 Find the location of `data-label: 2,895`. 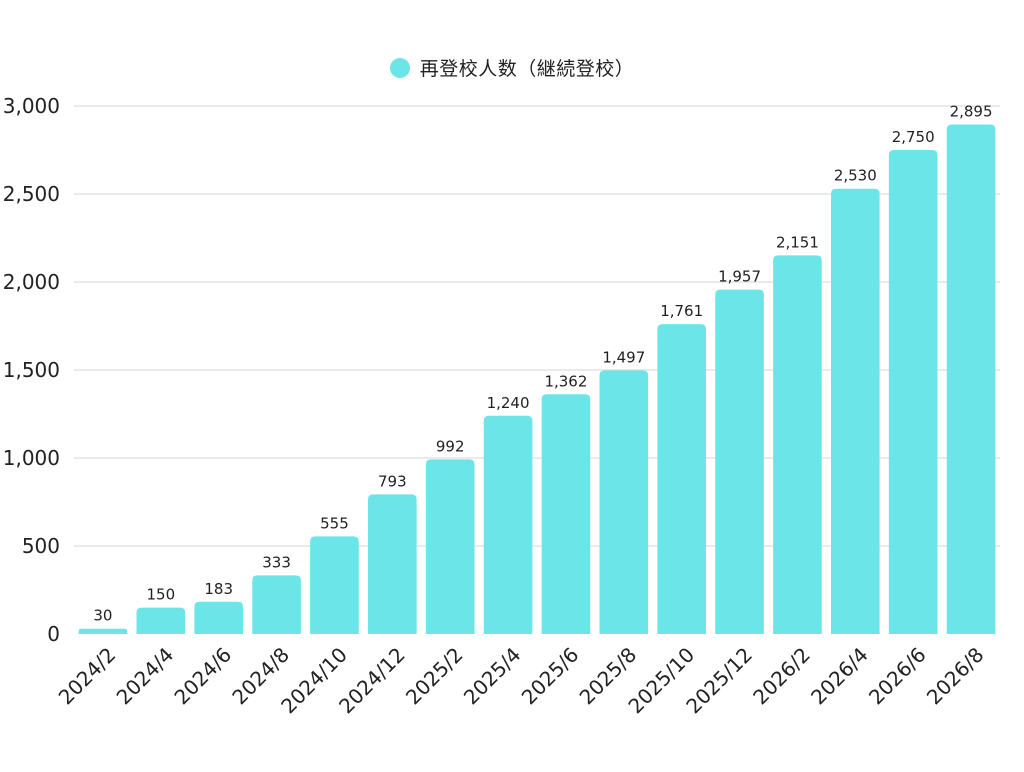

data-label: 2,895 is located at coordinates (971, 111).